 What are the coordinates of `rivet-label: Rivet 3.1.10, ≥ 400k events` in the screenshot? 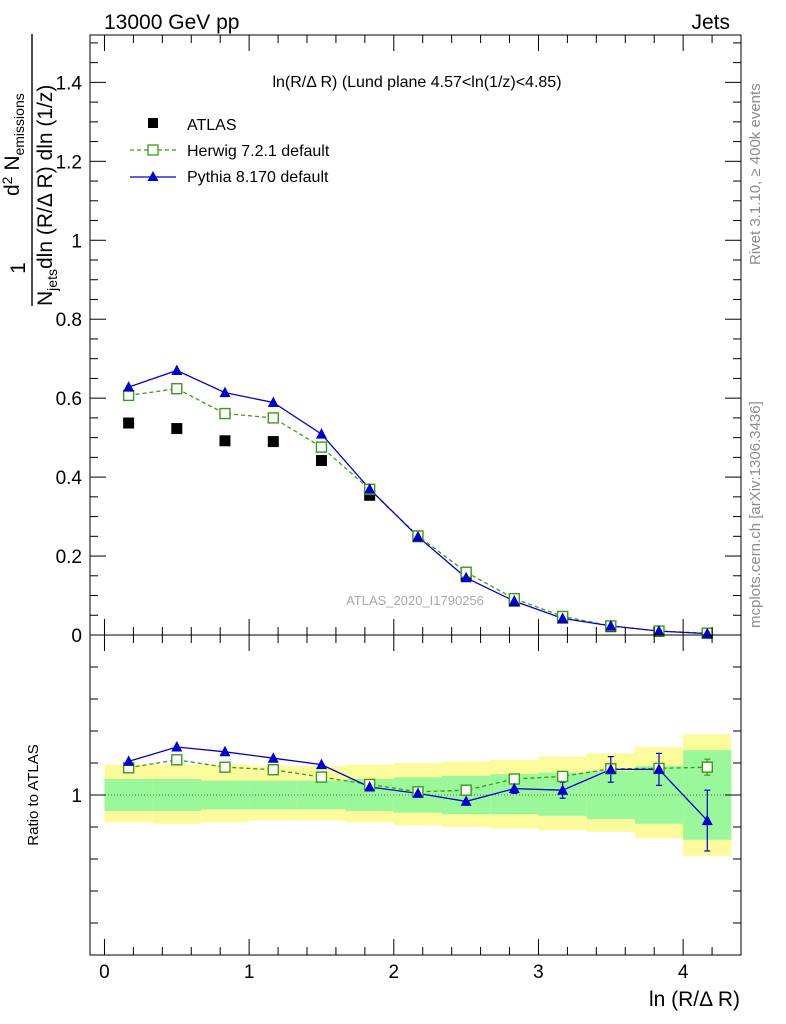 It's located at (755, 174).